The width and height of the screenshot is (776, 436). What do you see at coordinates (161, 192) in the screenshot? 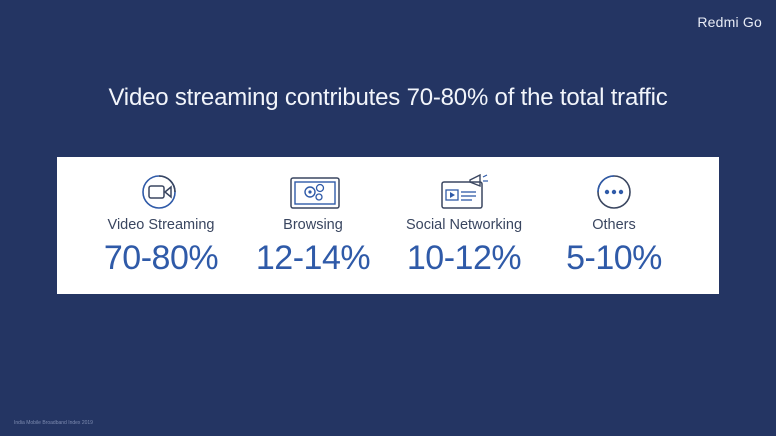
I see `video-camera-icon` at bounding box center [161, 192].